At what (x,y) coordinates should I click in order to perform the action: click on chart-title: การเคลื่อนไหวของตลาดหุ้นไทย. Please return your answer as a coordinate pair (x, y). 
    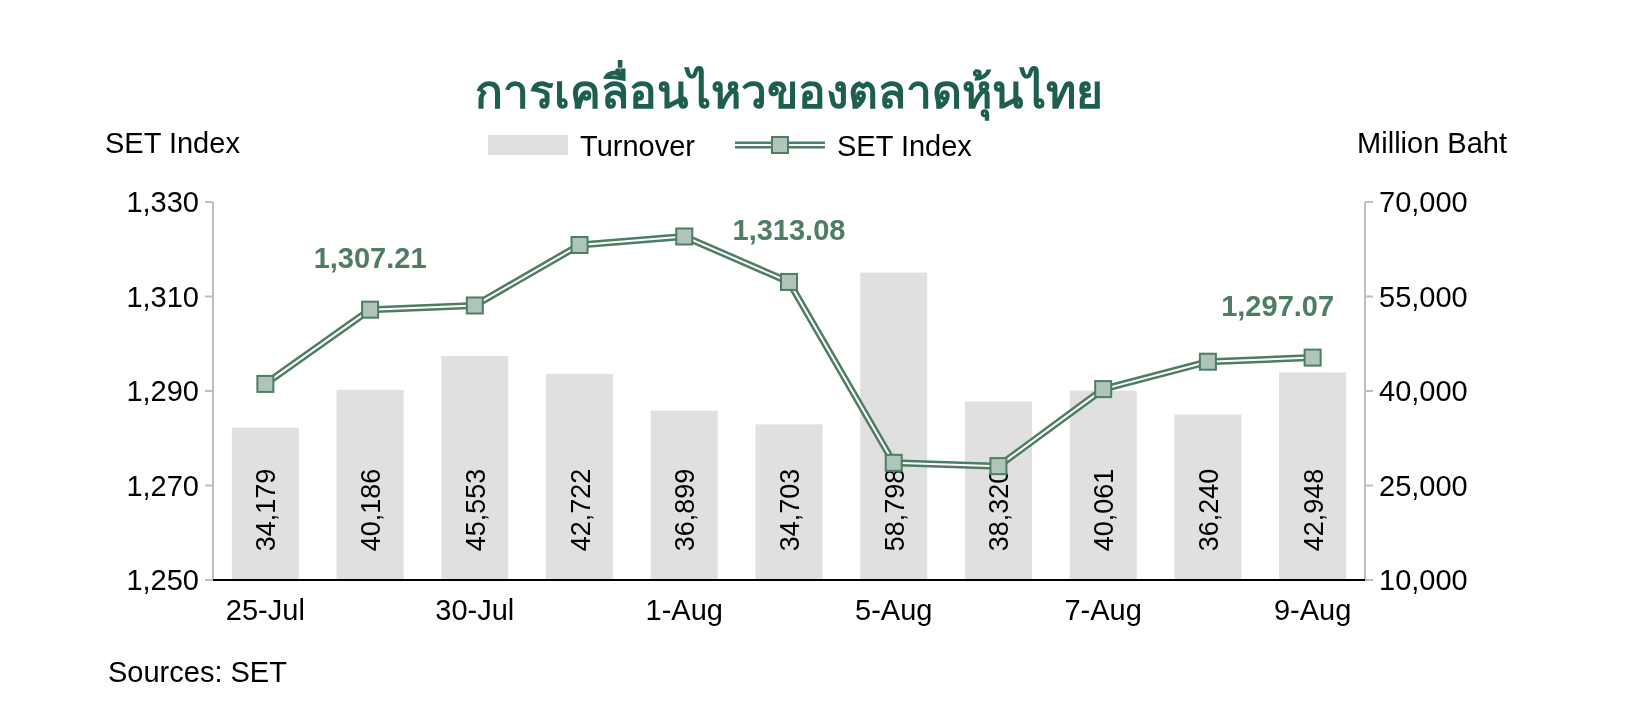
    Looking at the image, I should click on (789, 90).